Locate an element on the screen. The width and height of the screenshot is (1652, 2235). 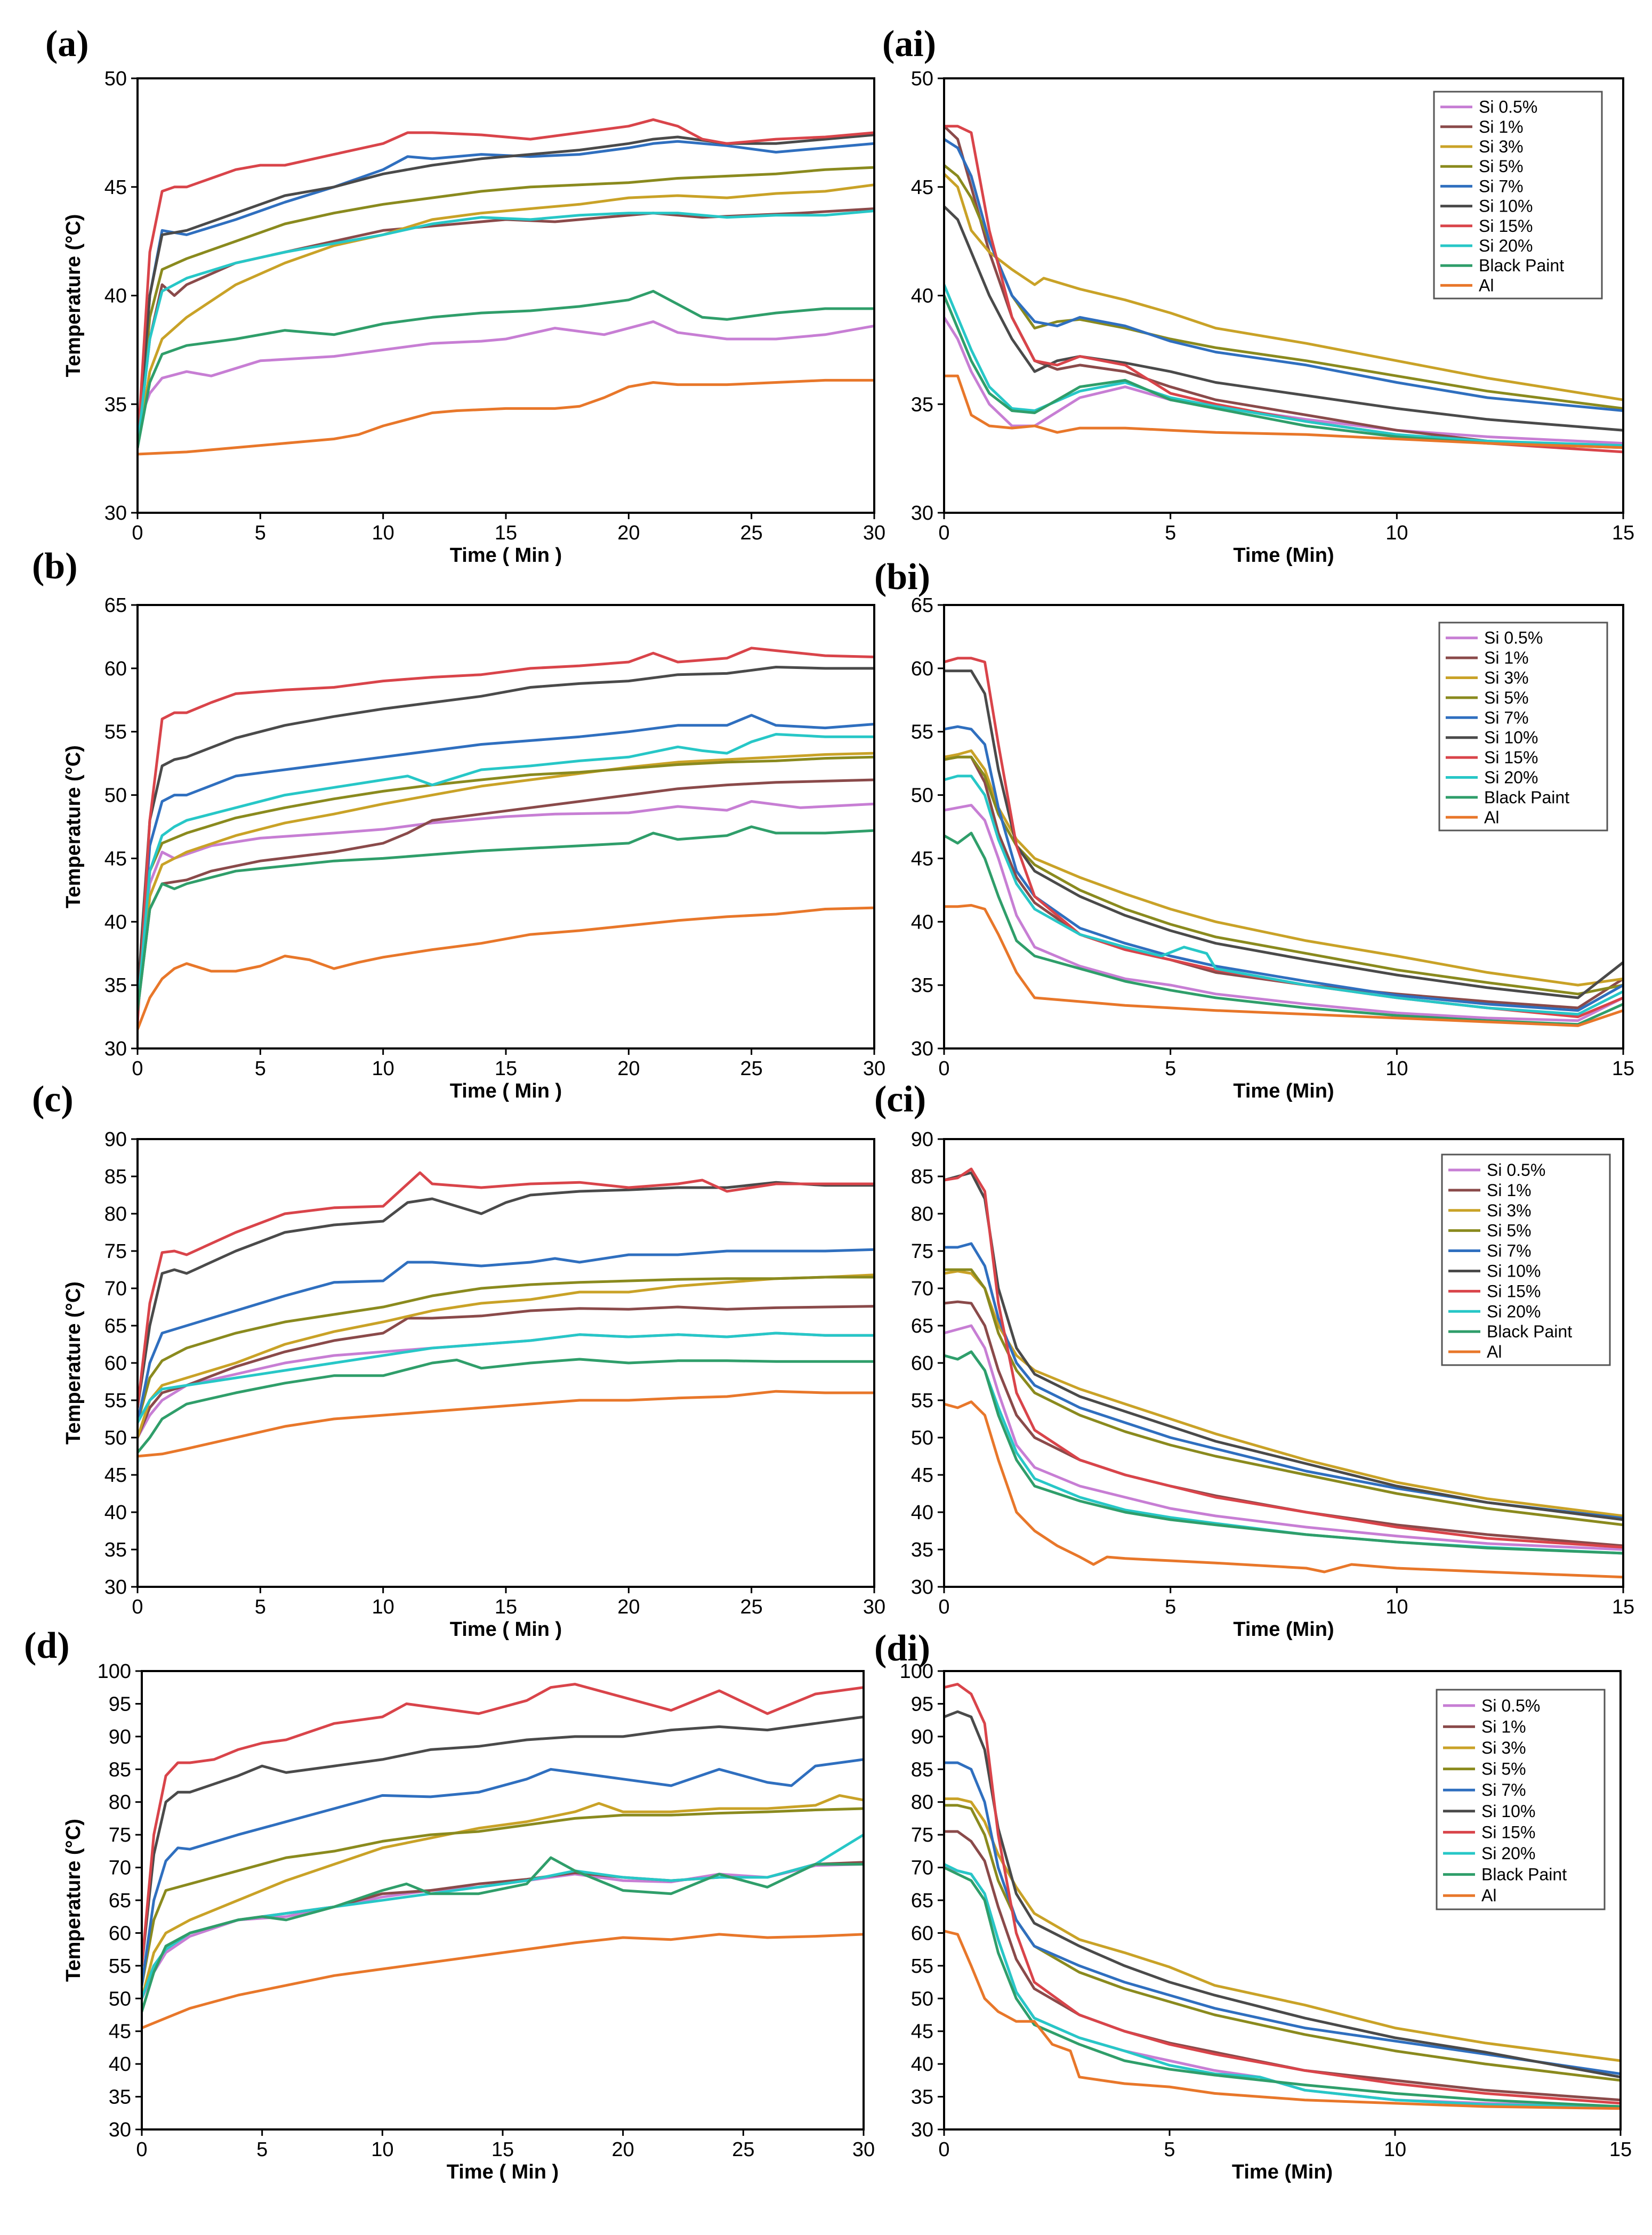
legend-label-si-7: Si 7% is located at coordinates (1503, 1790).